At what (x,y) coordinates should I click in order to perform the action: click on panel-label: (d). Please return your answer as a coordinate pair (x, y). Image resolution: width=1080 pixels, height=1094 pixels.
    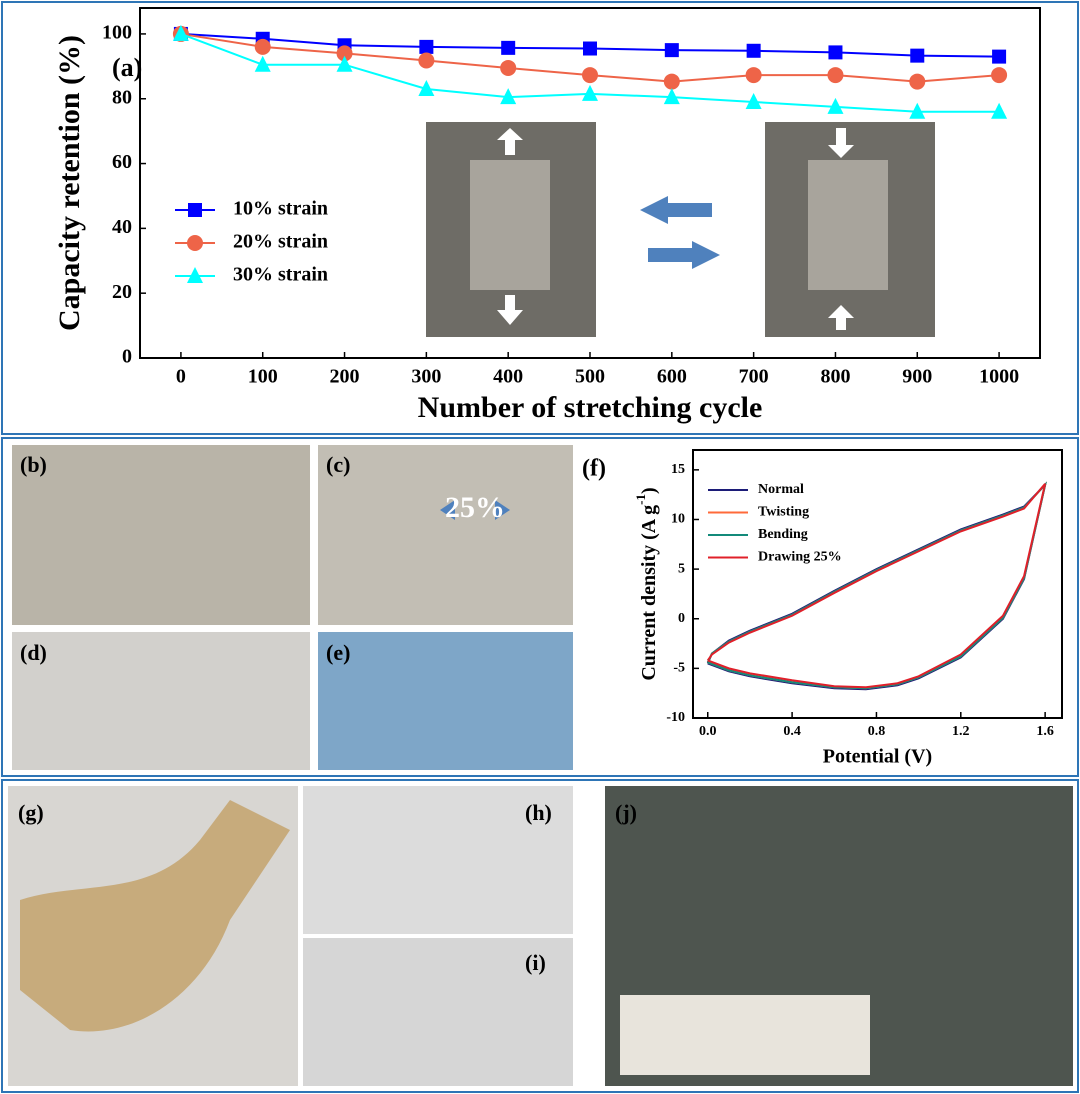
    Looking at the image, I should click on (33, 652).